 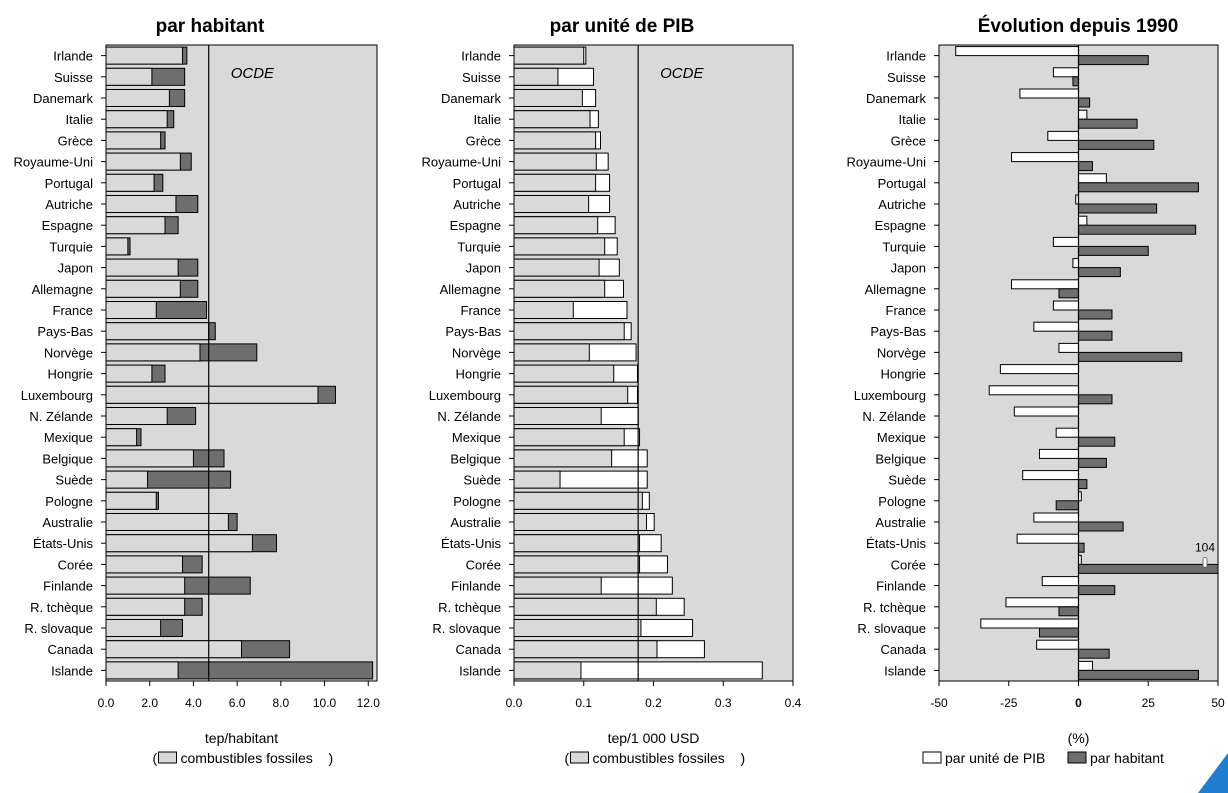 I want to click on x-tick-label: 0.0, so click(x=514, y=703).